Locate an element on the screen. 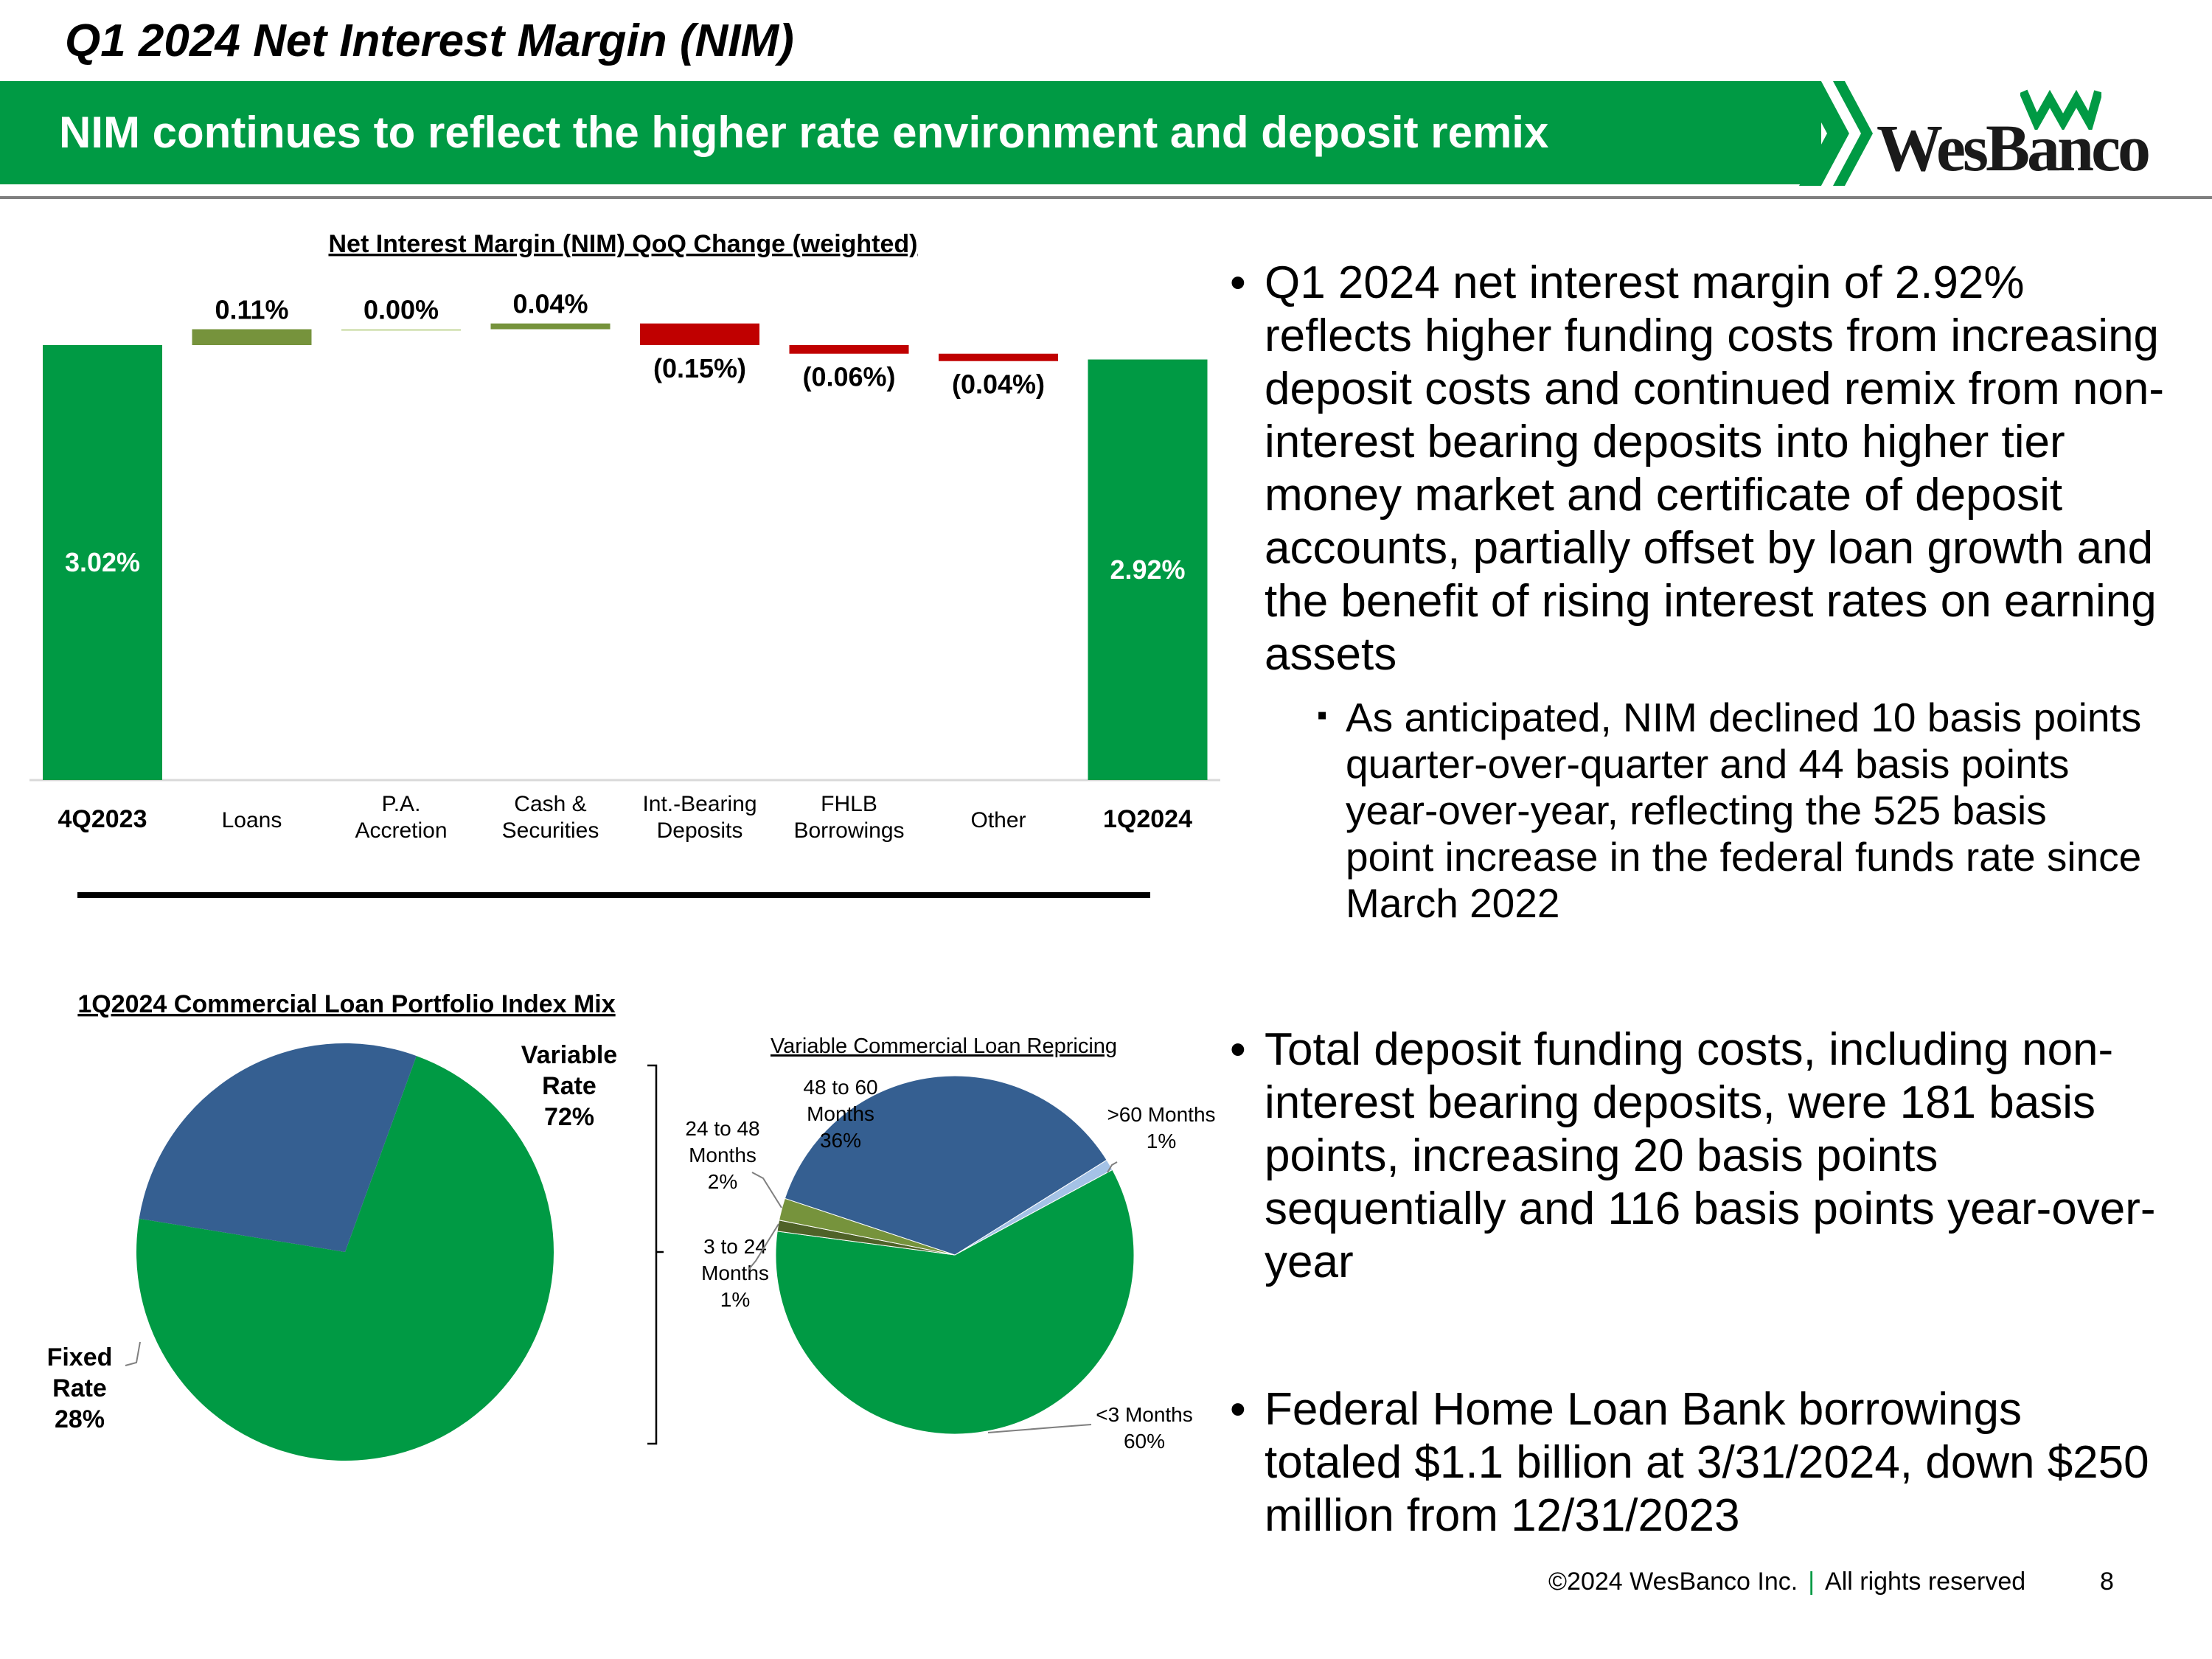 This screenshot has width=2212, height=1659. page-title: Q1 2024 Net Interest Margin (NIM) is located at coordinates (429, 40).